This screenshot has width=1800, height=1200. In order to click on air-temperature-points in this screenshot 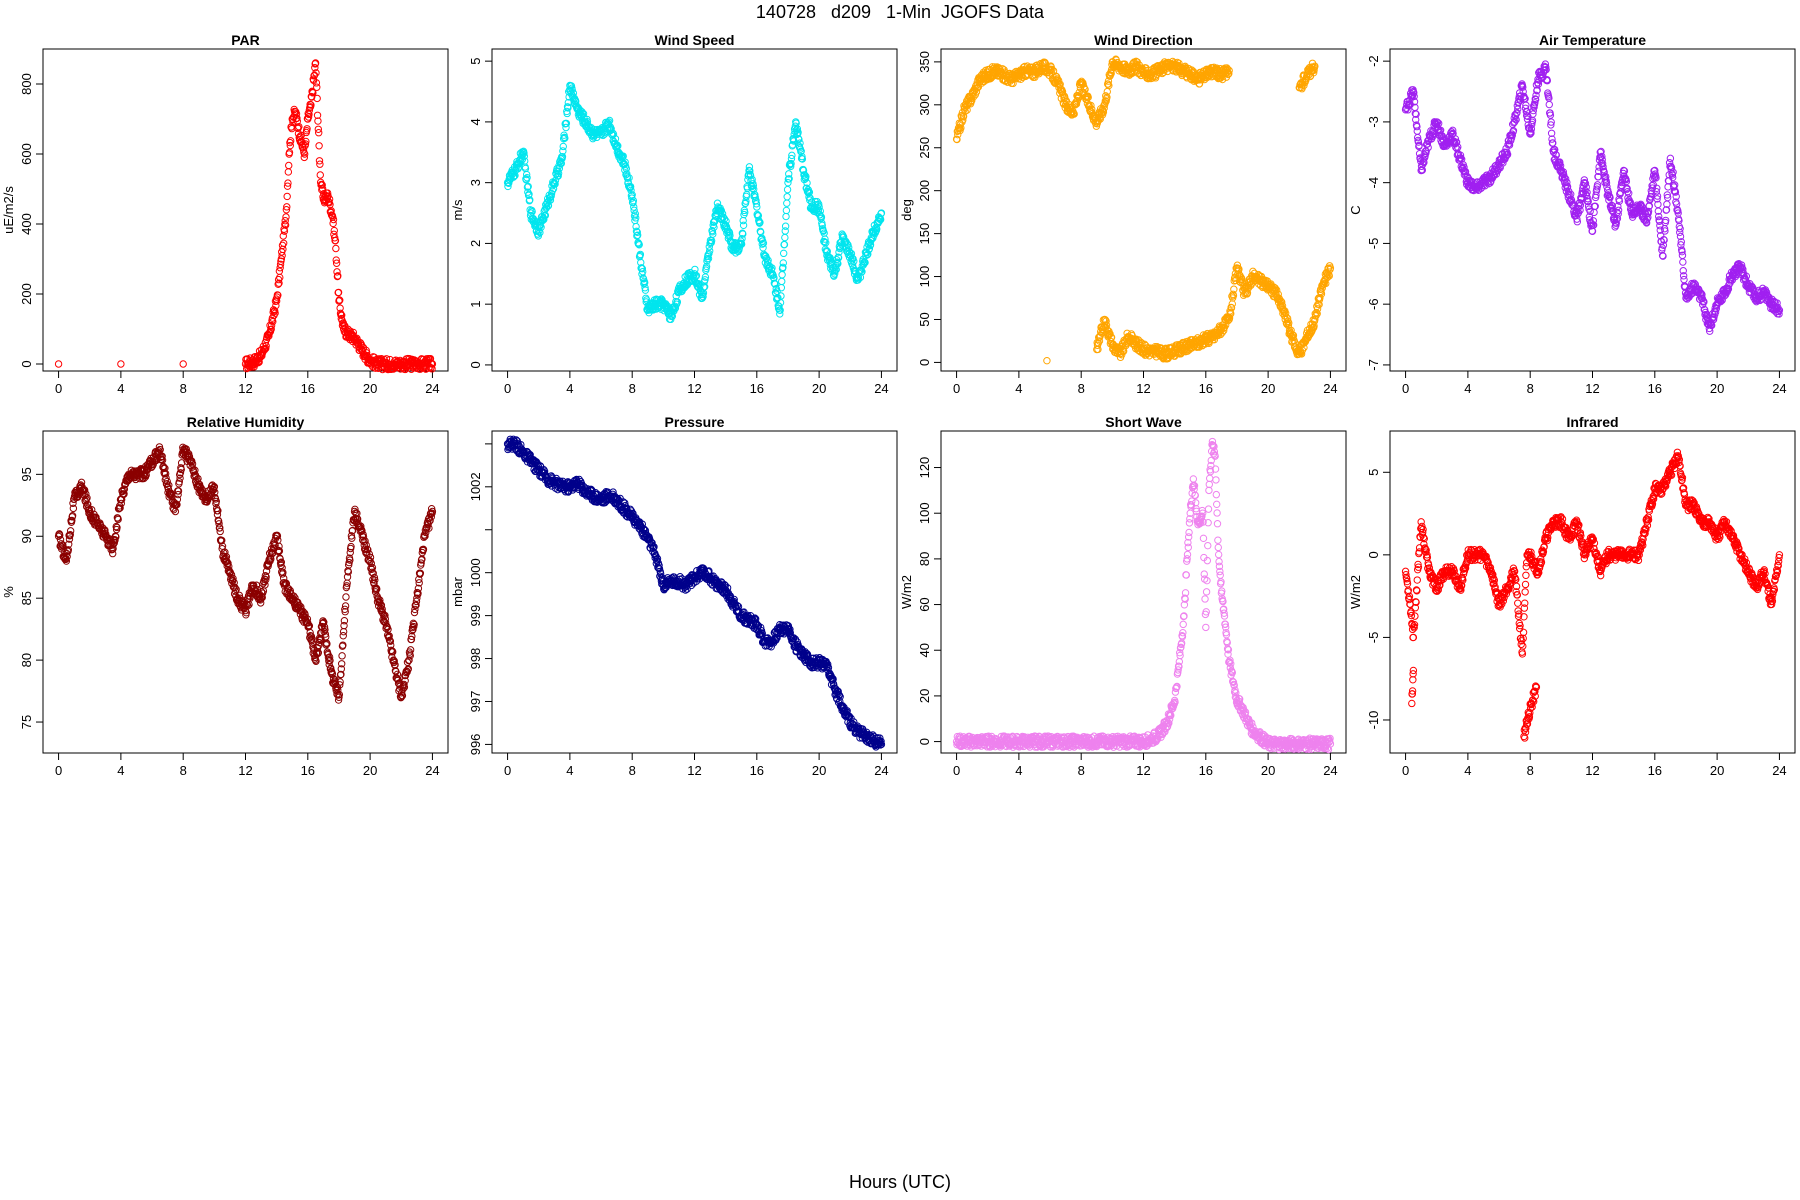, I will do `click(1592, 197)`.